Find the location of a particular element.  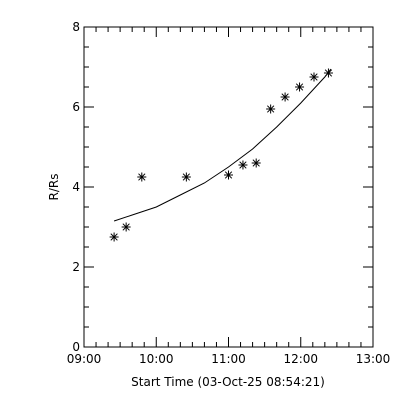

x-axis-label: Start Time (03-Oct-25 08:54:21) is located at coordinates (228, 382).